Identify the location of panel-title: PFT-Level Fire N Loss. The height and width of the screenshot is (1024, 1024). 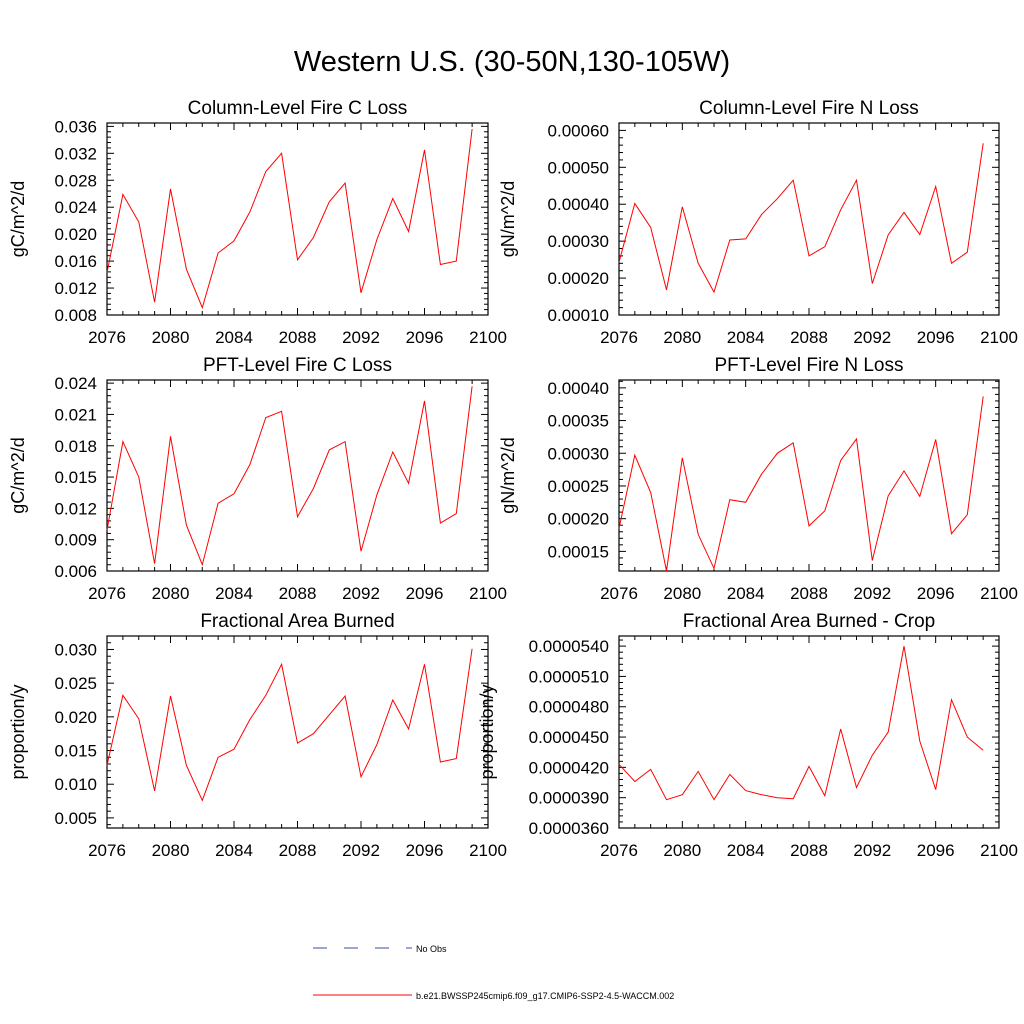
(809, 365).